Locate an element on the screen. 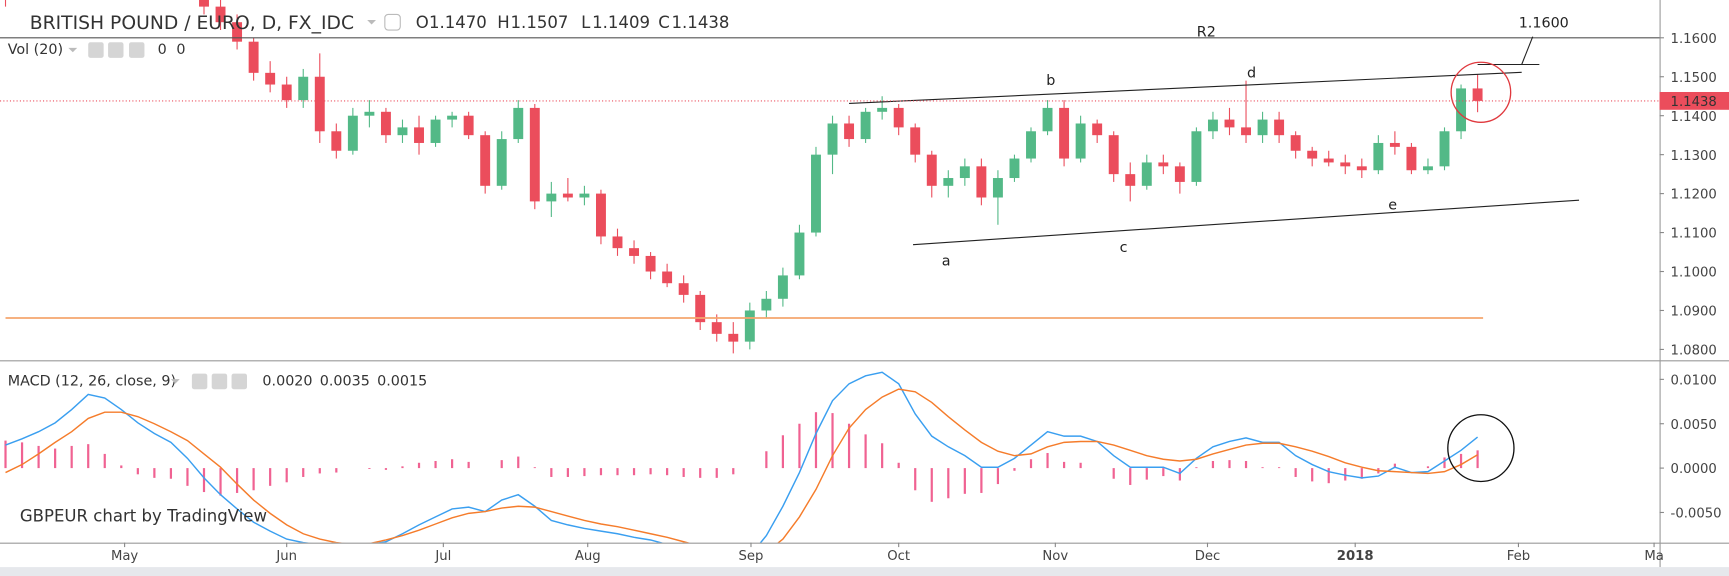 The width and height of the screenshot is (1729, 576). indicator-value: 0.0020 is located at coordinates (287, 381).